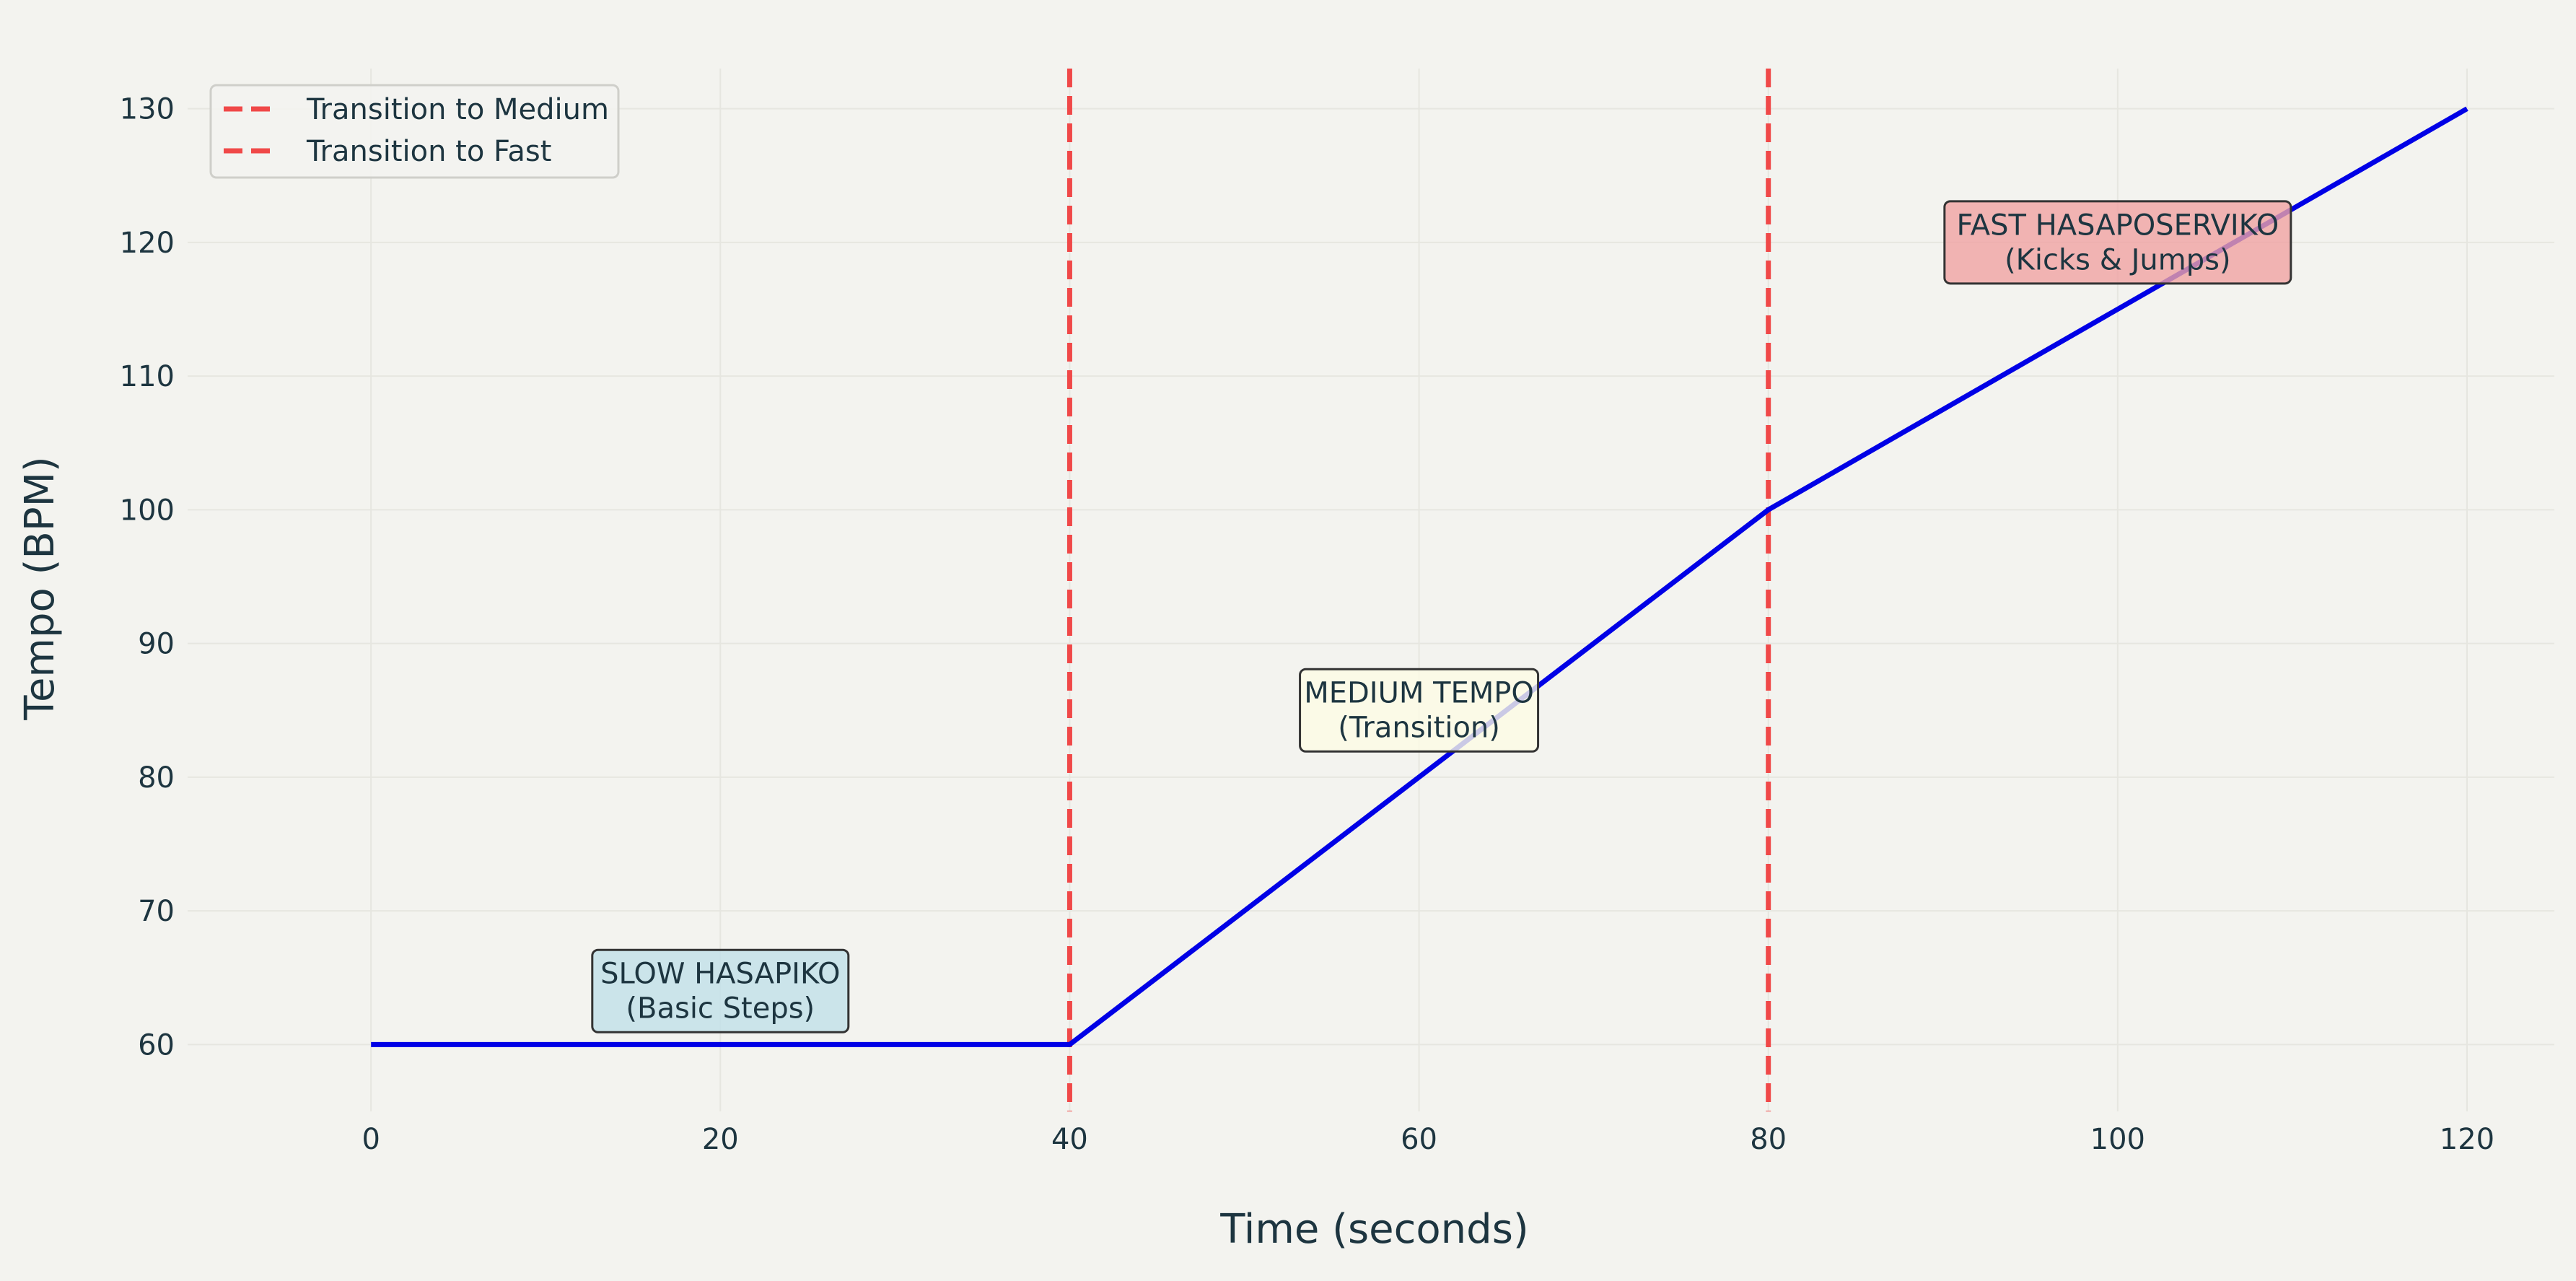 The width and height of the screenshot is (2576, 1281). I want to click on legend-label: Transition to Fast, so click(429, 151).